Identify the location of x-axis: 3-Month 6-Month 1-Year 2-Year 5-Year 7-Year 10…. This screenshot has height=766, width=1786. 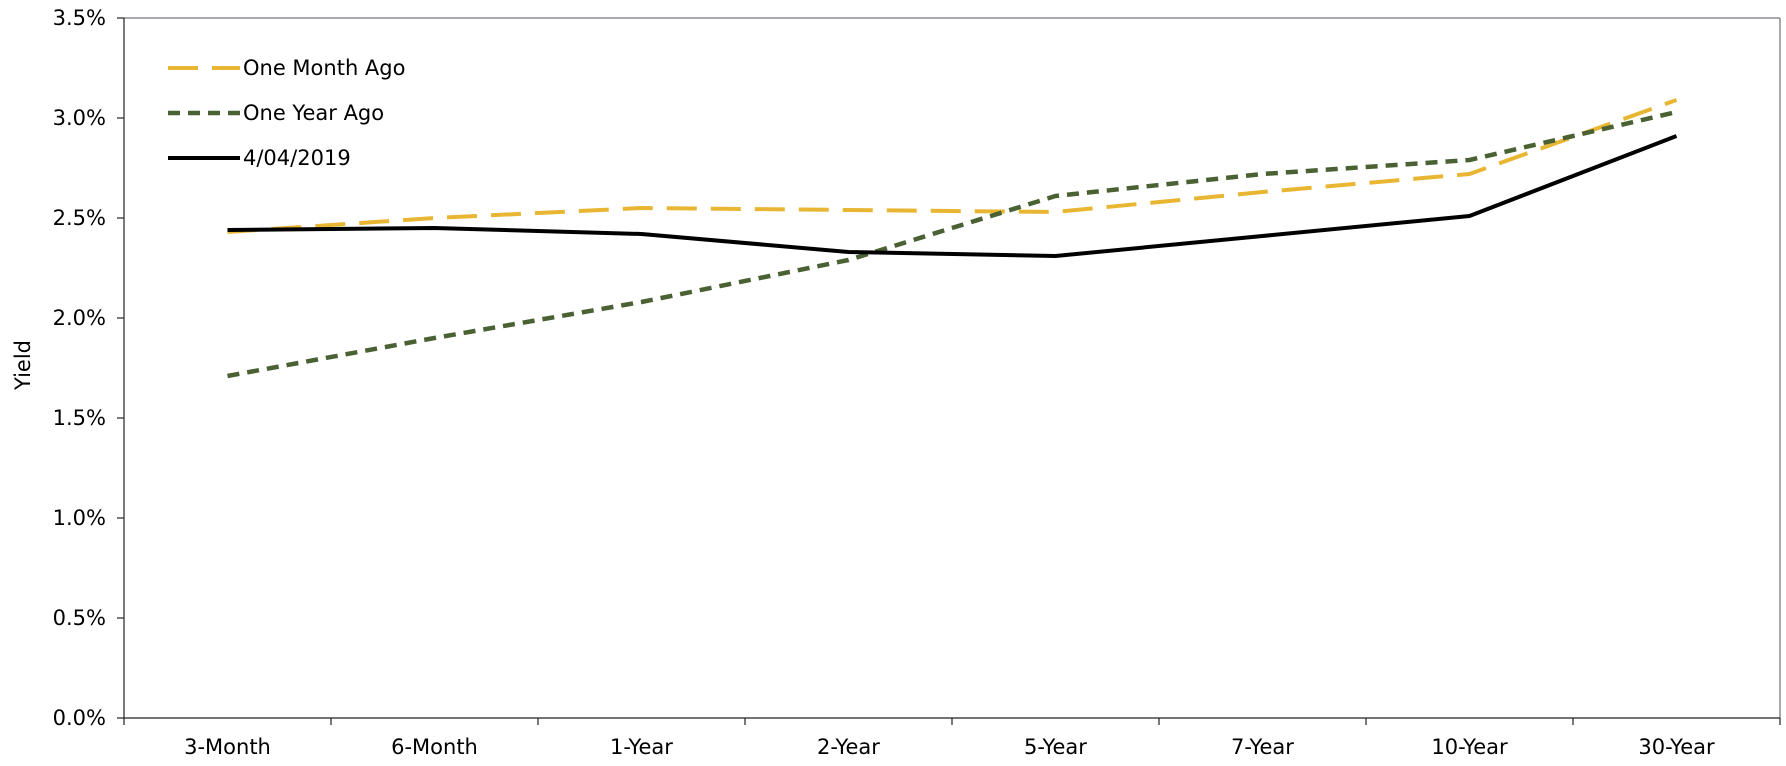
(952, 738).